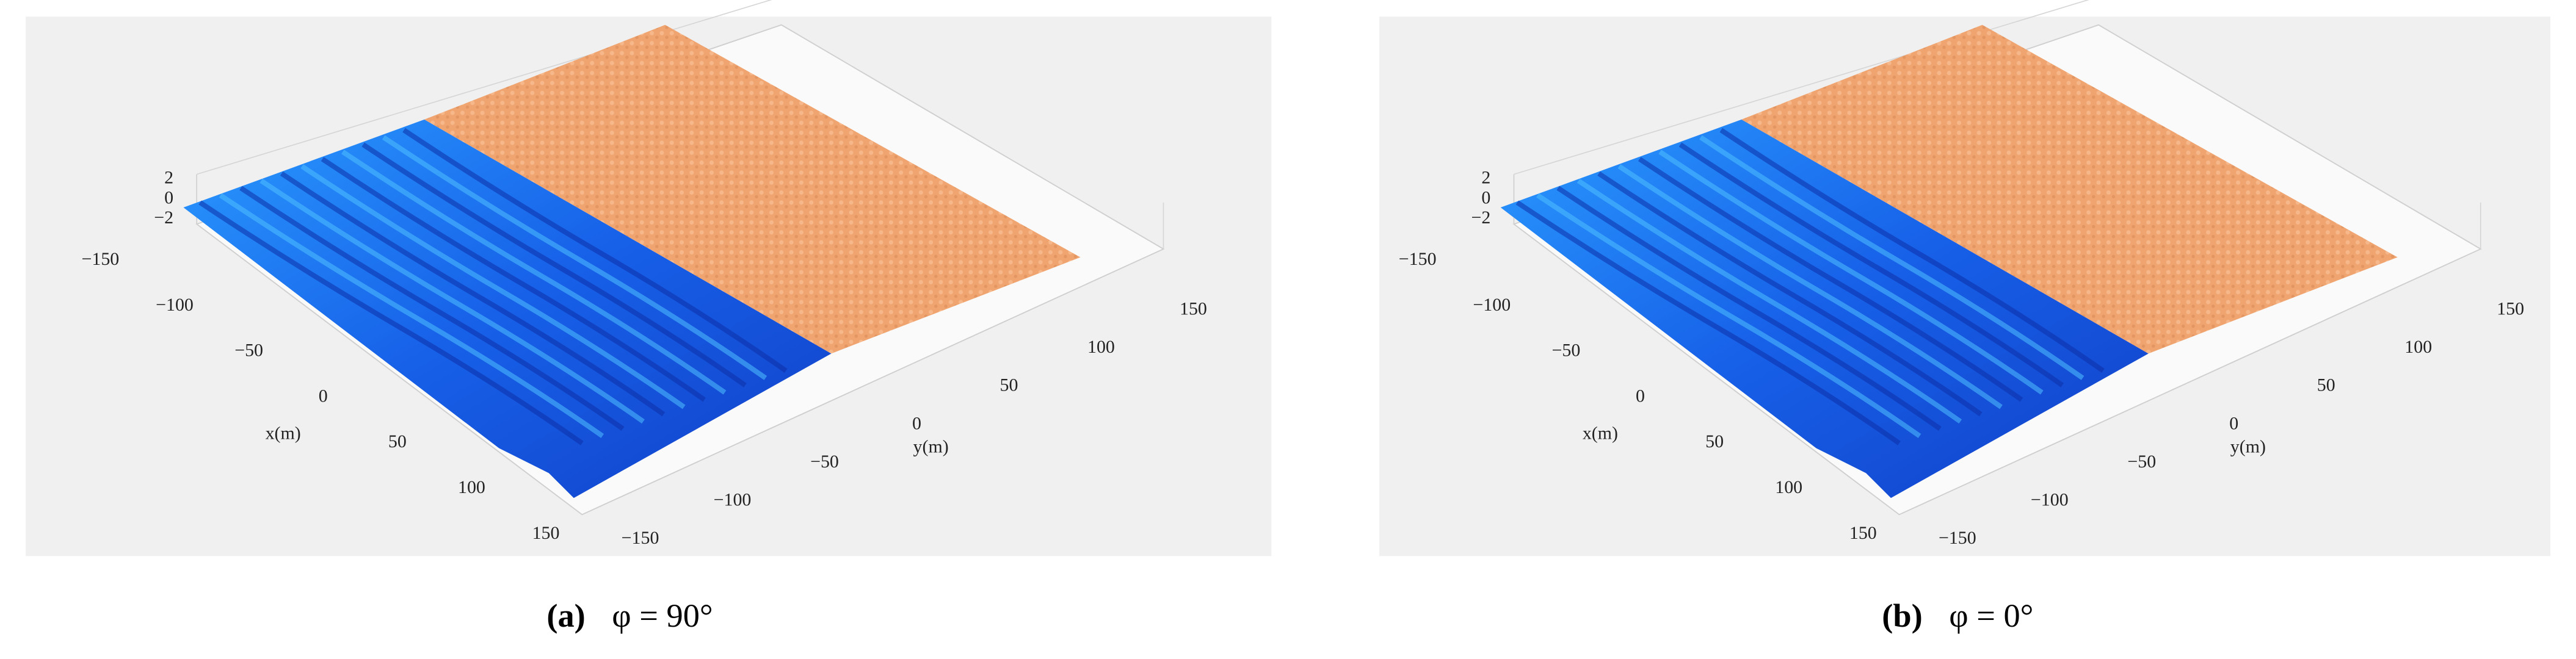 The height and width of the screenshot is (659, 2576). Describe the element at coordinates (1991, 615) in the screenshot. I see `panel-caption: φ = 0°` at that location.